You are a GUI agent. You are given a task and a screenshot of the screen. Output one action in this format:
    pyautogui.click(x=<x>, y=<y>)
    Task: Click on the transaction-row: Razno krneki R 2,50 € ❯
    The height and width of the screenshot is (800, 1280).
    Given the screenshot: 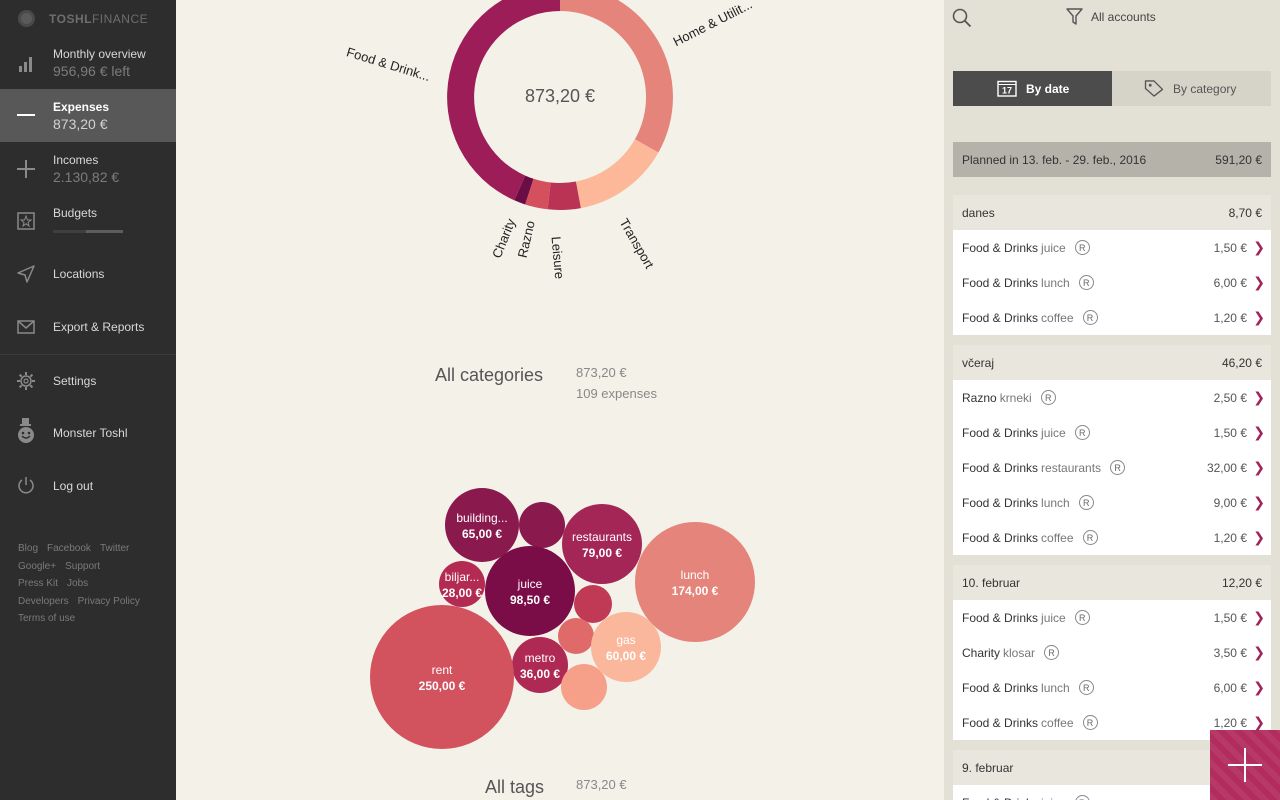 What is the action you would take?
    pyautogui.click(x=1112, y=397)
    